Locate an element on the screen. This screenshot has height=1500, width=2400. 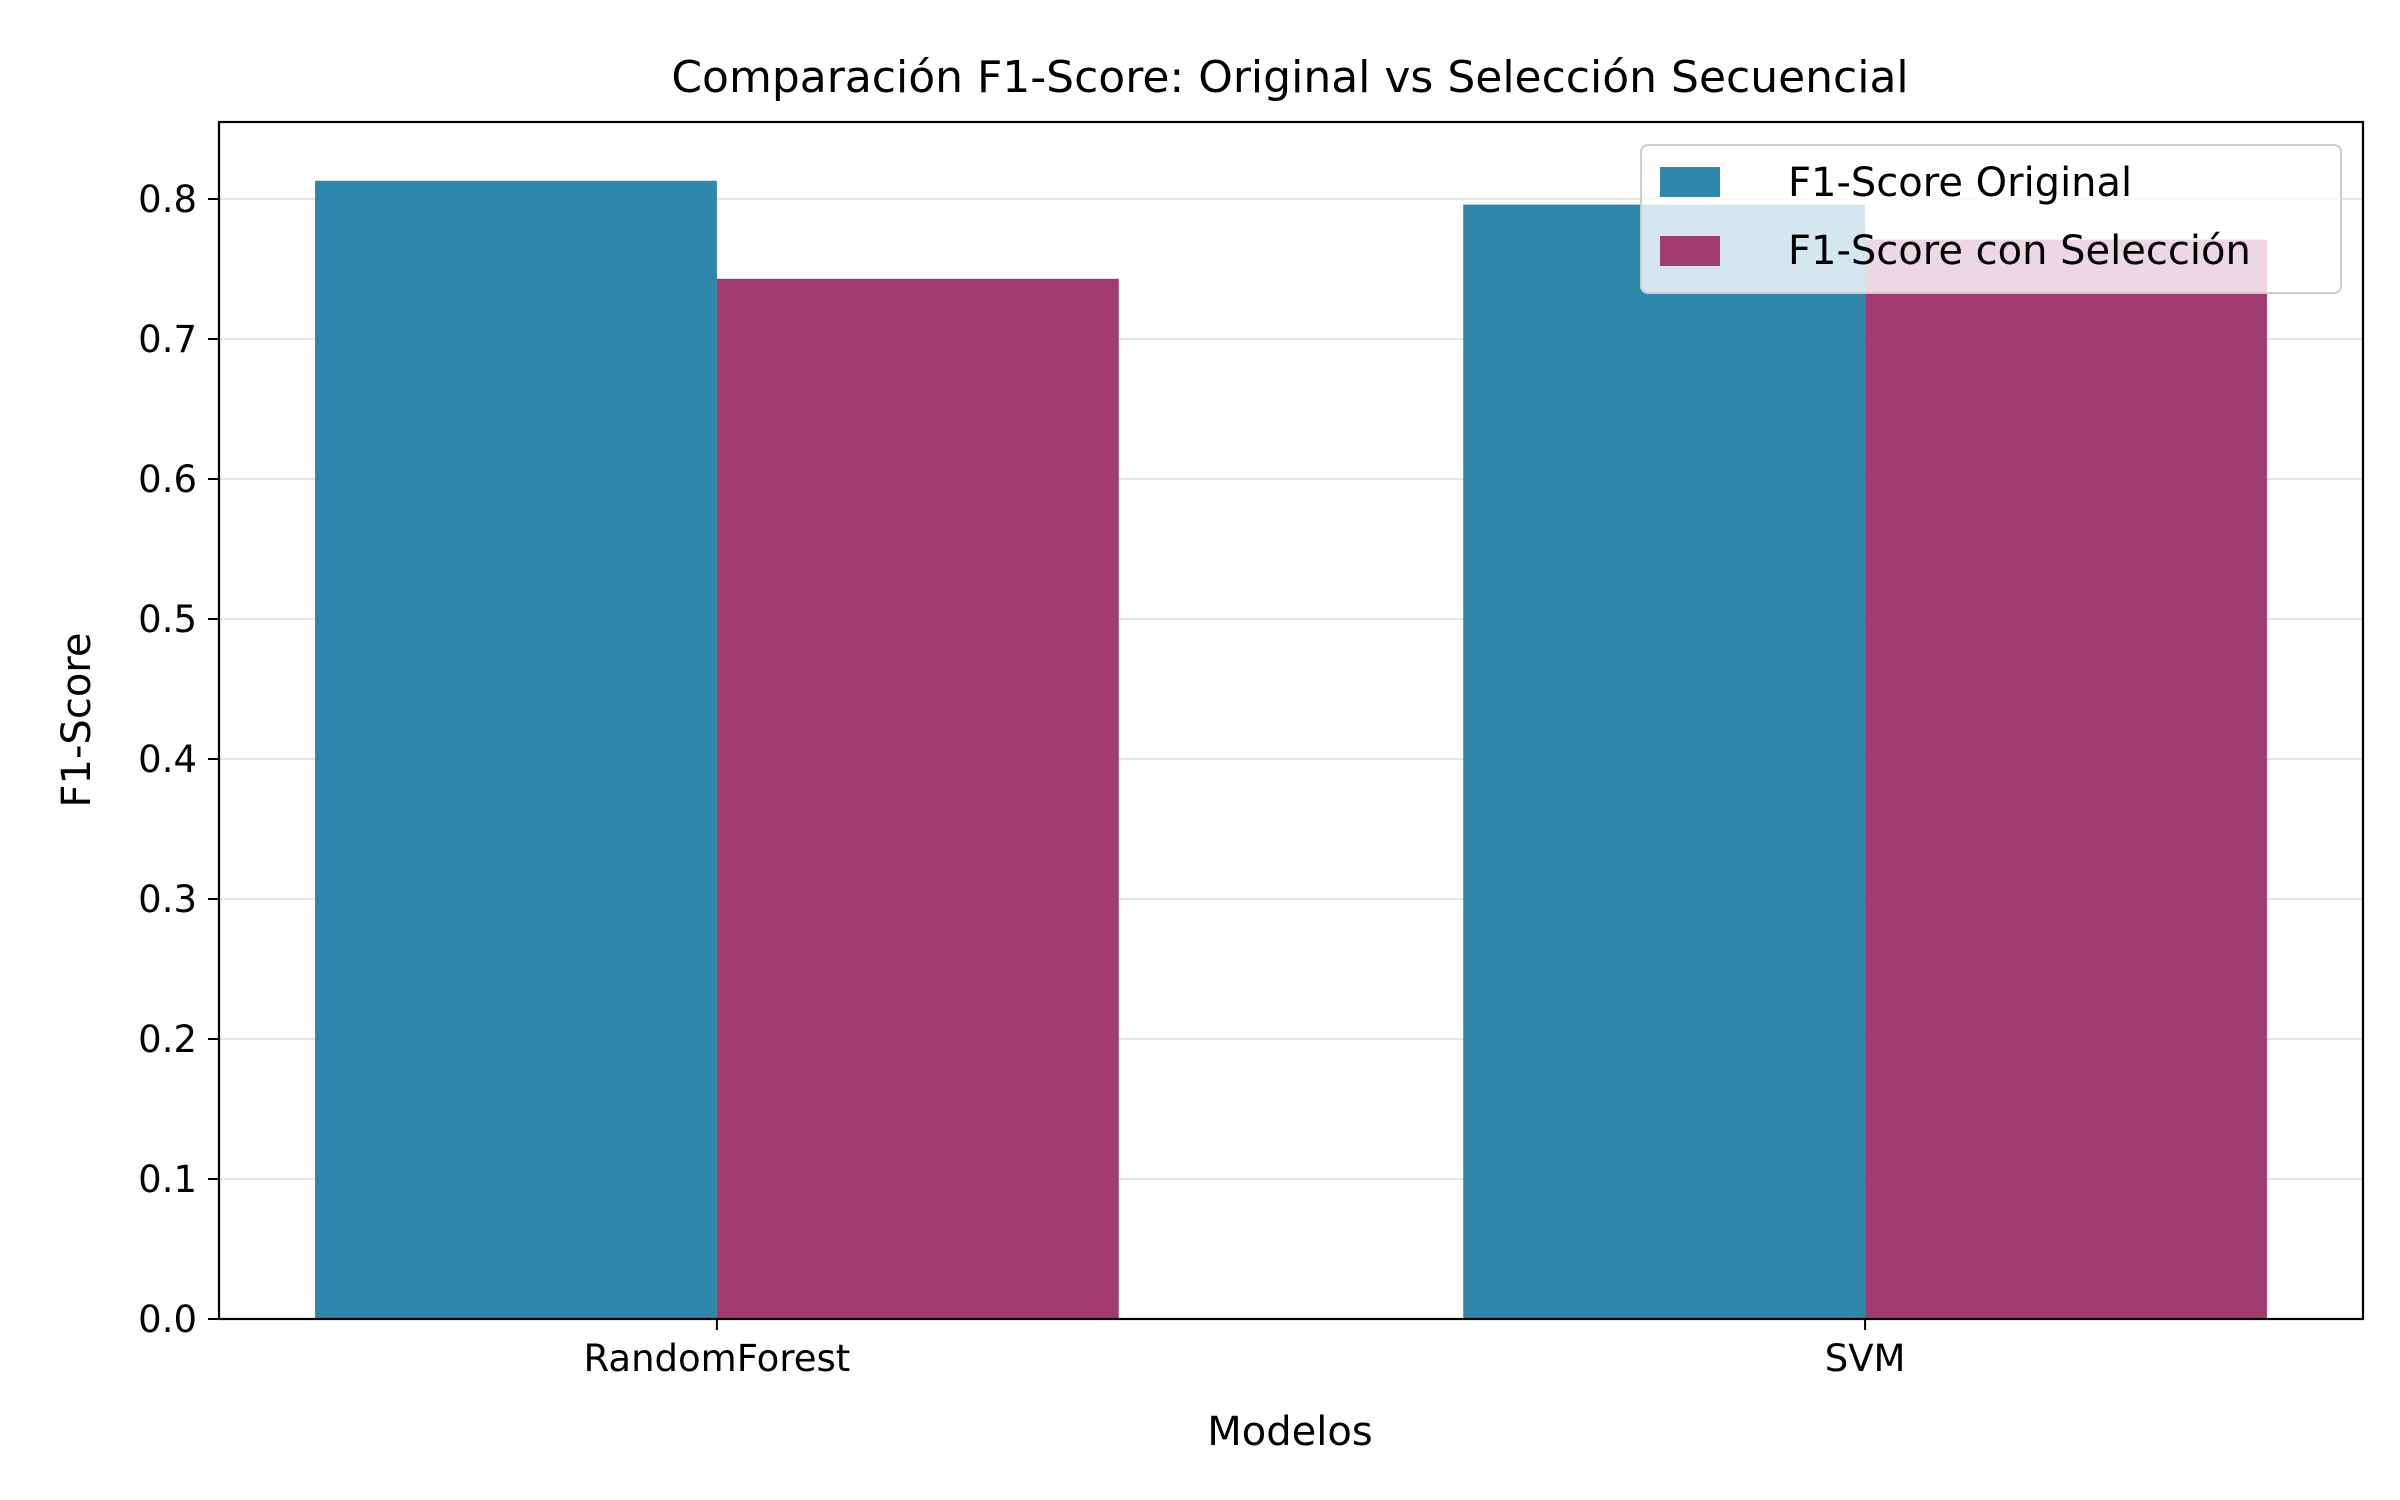
y-tick-label: 0.5 is located at coordinates (167, 619).